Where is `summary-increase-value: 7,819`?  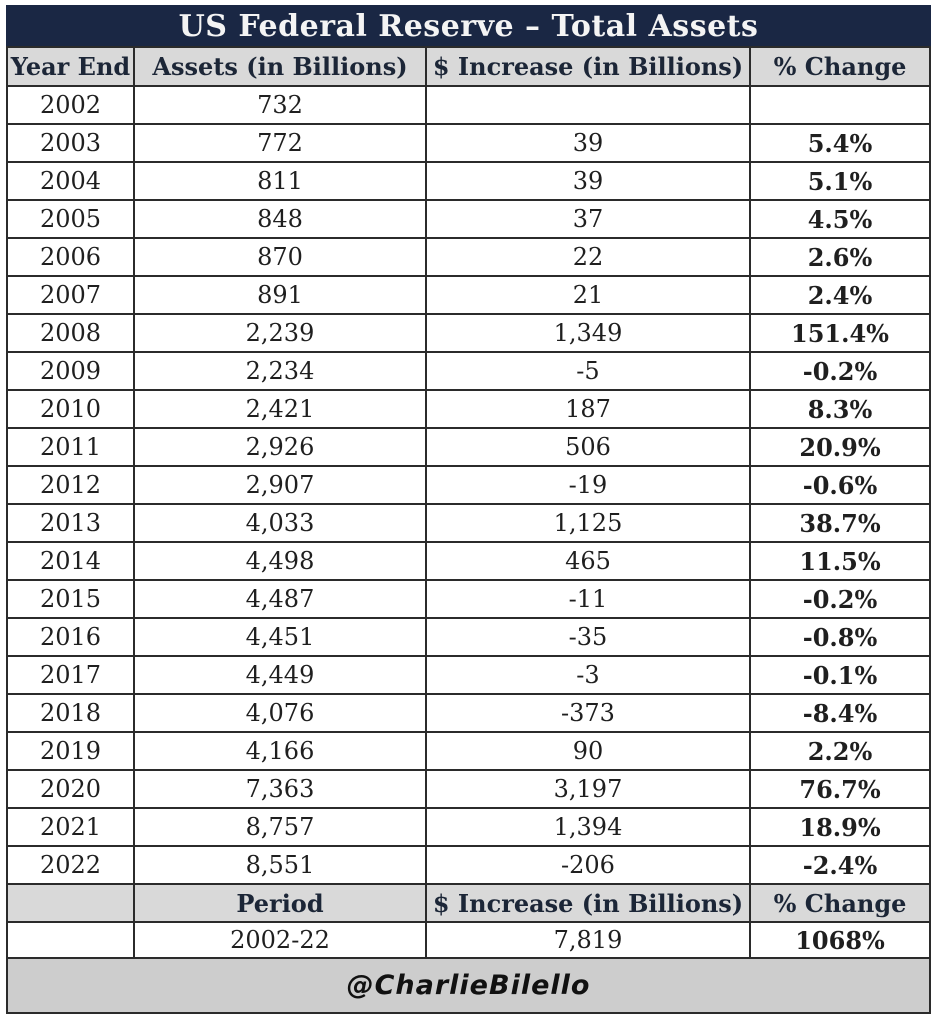 summary-increase-value: 7,819 is located at coordinates (588, 940).